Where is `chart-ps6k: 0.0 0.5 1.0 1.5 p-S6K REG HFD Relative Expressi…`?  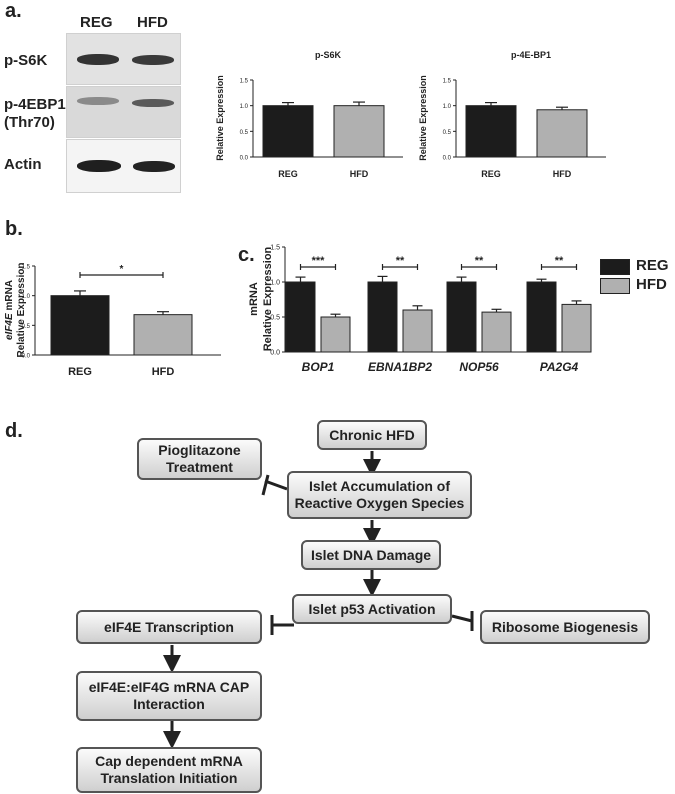
chart-ps6k: 0.0 0.5 1.0 1.5 p-S6K REG HFD Relative Expressi… is located at coordinates (309, 114).